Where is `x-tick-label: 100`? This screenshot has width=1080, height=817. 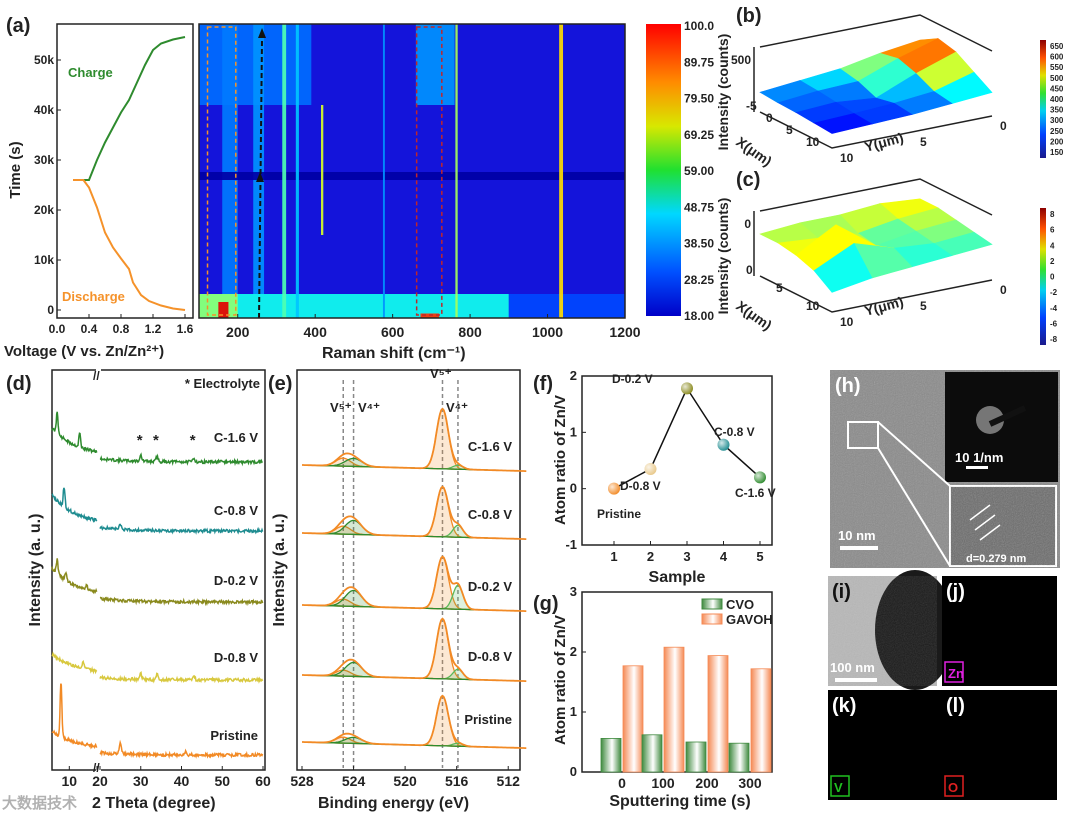 x-tick-label: 100 is located at coordinates (663, 783).